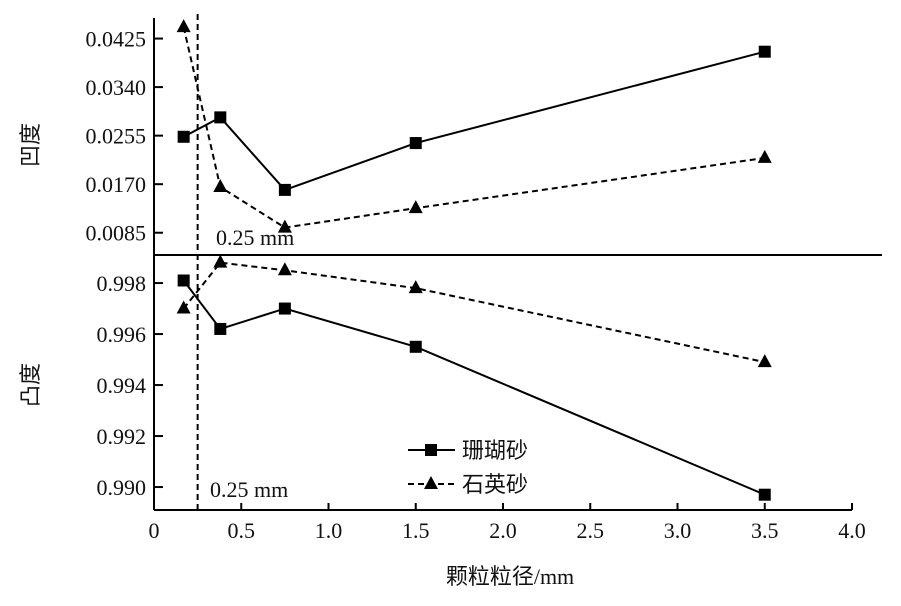  What do you see at coordinates (122, 385) in the screenshot?
I see `y-tick-label: 0.994` at bounding box center [122, 385].